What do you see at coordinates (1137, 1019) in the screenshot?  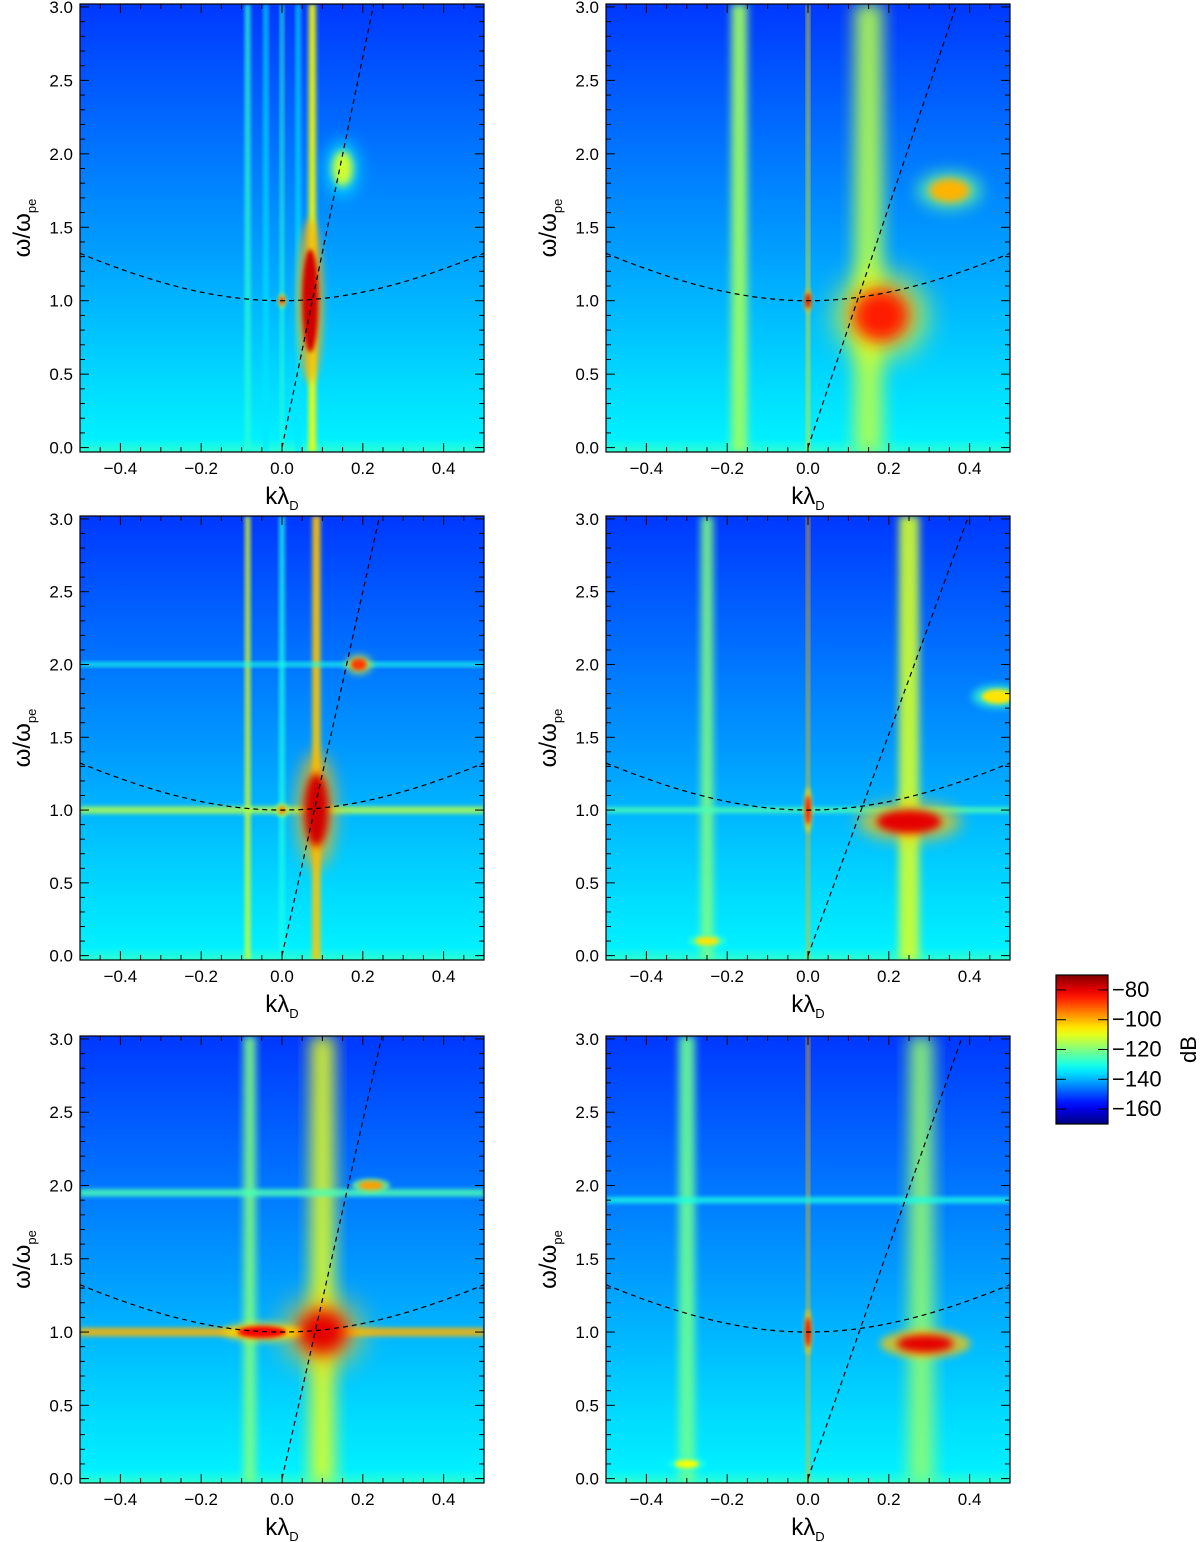 I see `colorbar-tick-label: −100` at bounding box center [1137, 1019].